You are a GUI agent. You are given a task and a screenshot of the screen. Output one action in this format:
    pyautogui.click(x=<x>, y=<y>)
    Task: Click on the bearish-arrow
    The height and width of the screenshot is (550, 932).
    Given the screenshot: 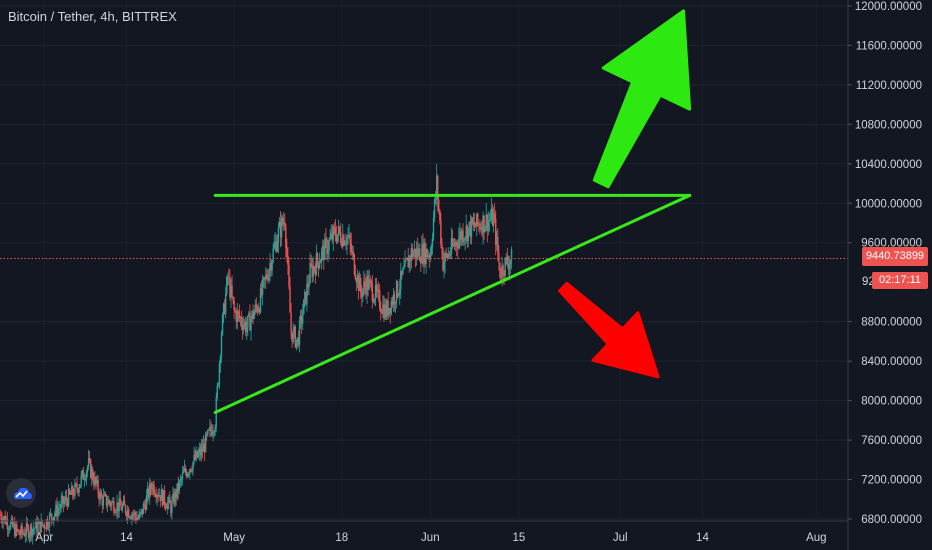 What is the action you would take?
    pyautogui.click(x=609, y=330)
    